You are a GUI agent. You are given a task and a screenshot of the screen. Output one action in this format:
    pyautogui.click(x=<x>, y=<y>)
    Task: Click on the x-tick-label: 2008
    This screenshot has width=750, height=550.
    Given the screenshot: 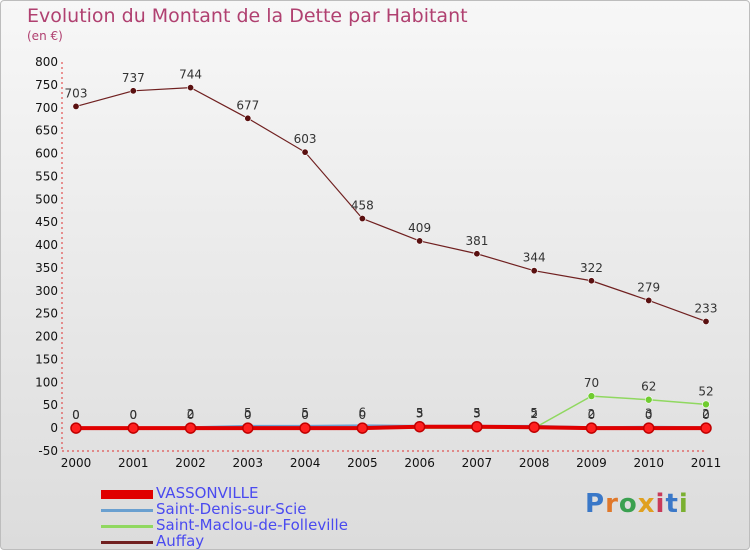 What is the action you would take?
    pyautogui.click(x=534, y=463)
    